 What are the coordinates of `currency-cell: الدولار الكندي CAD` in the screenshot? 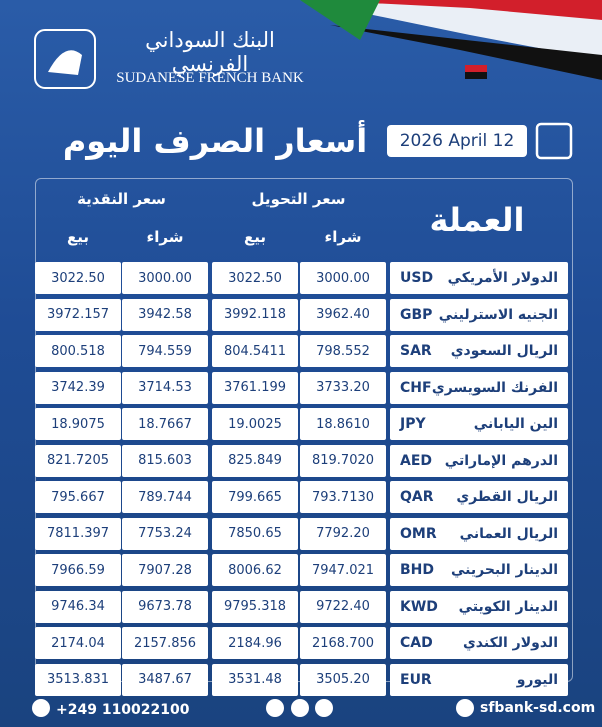 It's located at (479, 643).